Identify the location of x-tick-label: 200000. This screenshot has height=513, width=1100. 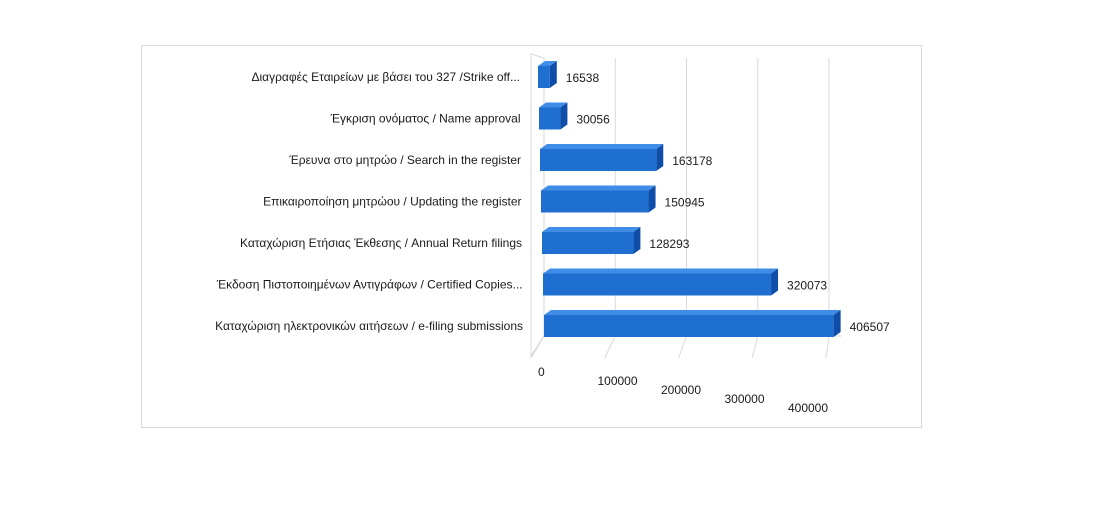
(681, 390).